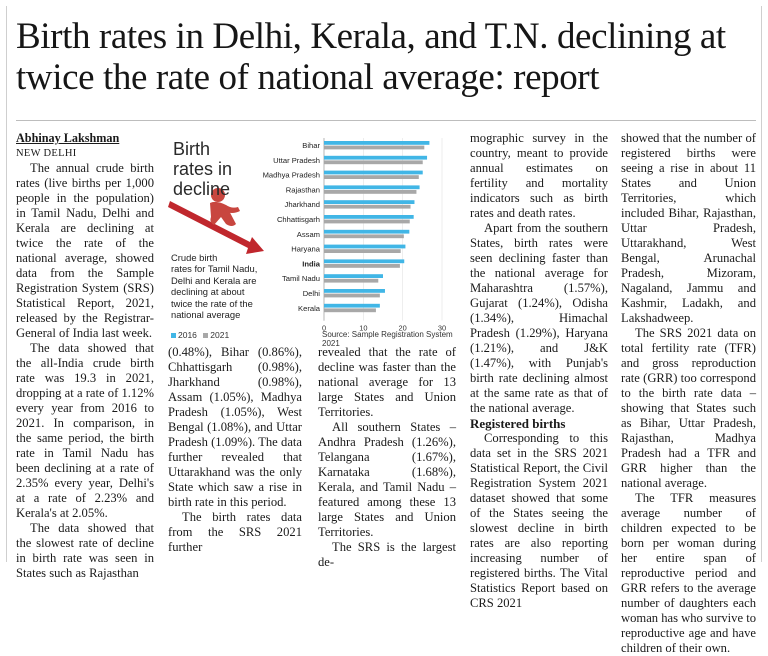 This screenshot has width=768, height=656. Describe the element at coordinates (351, 280) in the screenshot. I see `bar-2021-tamil-nadu` at that location.